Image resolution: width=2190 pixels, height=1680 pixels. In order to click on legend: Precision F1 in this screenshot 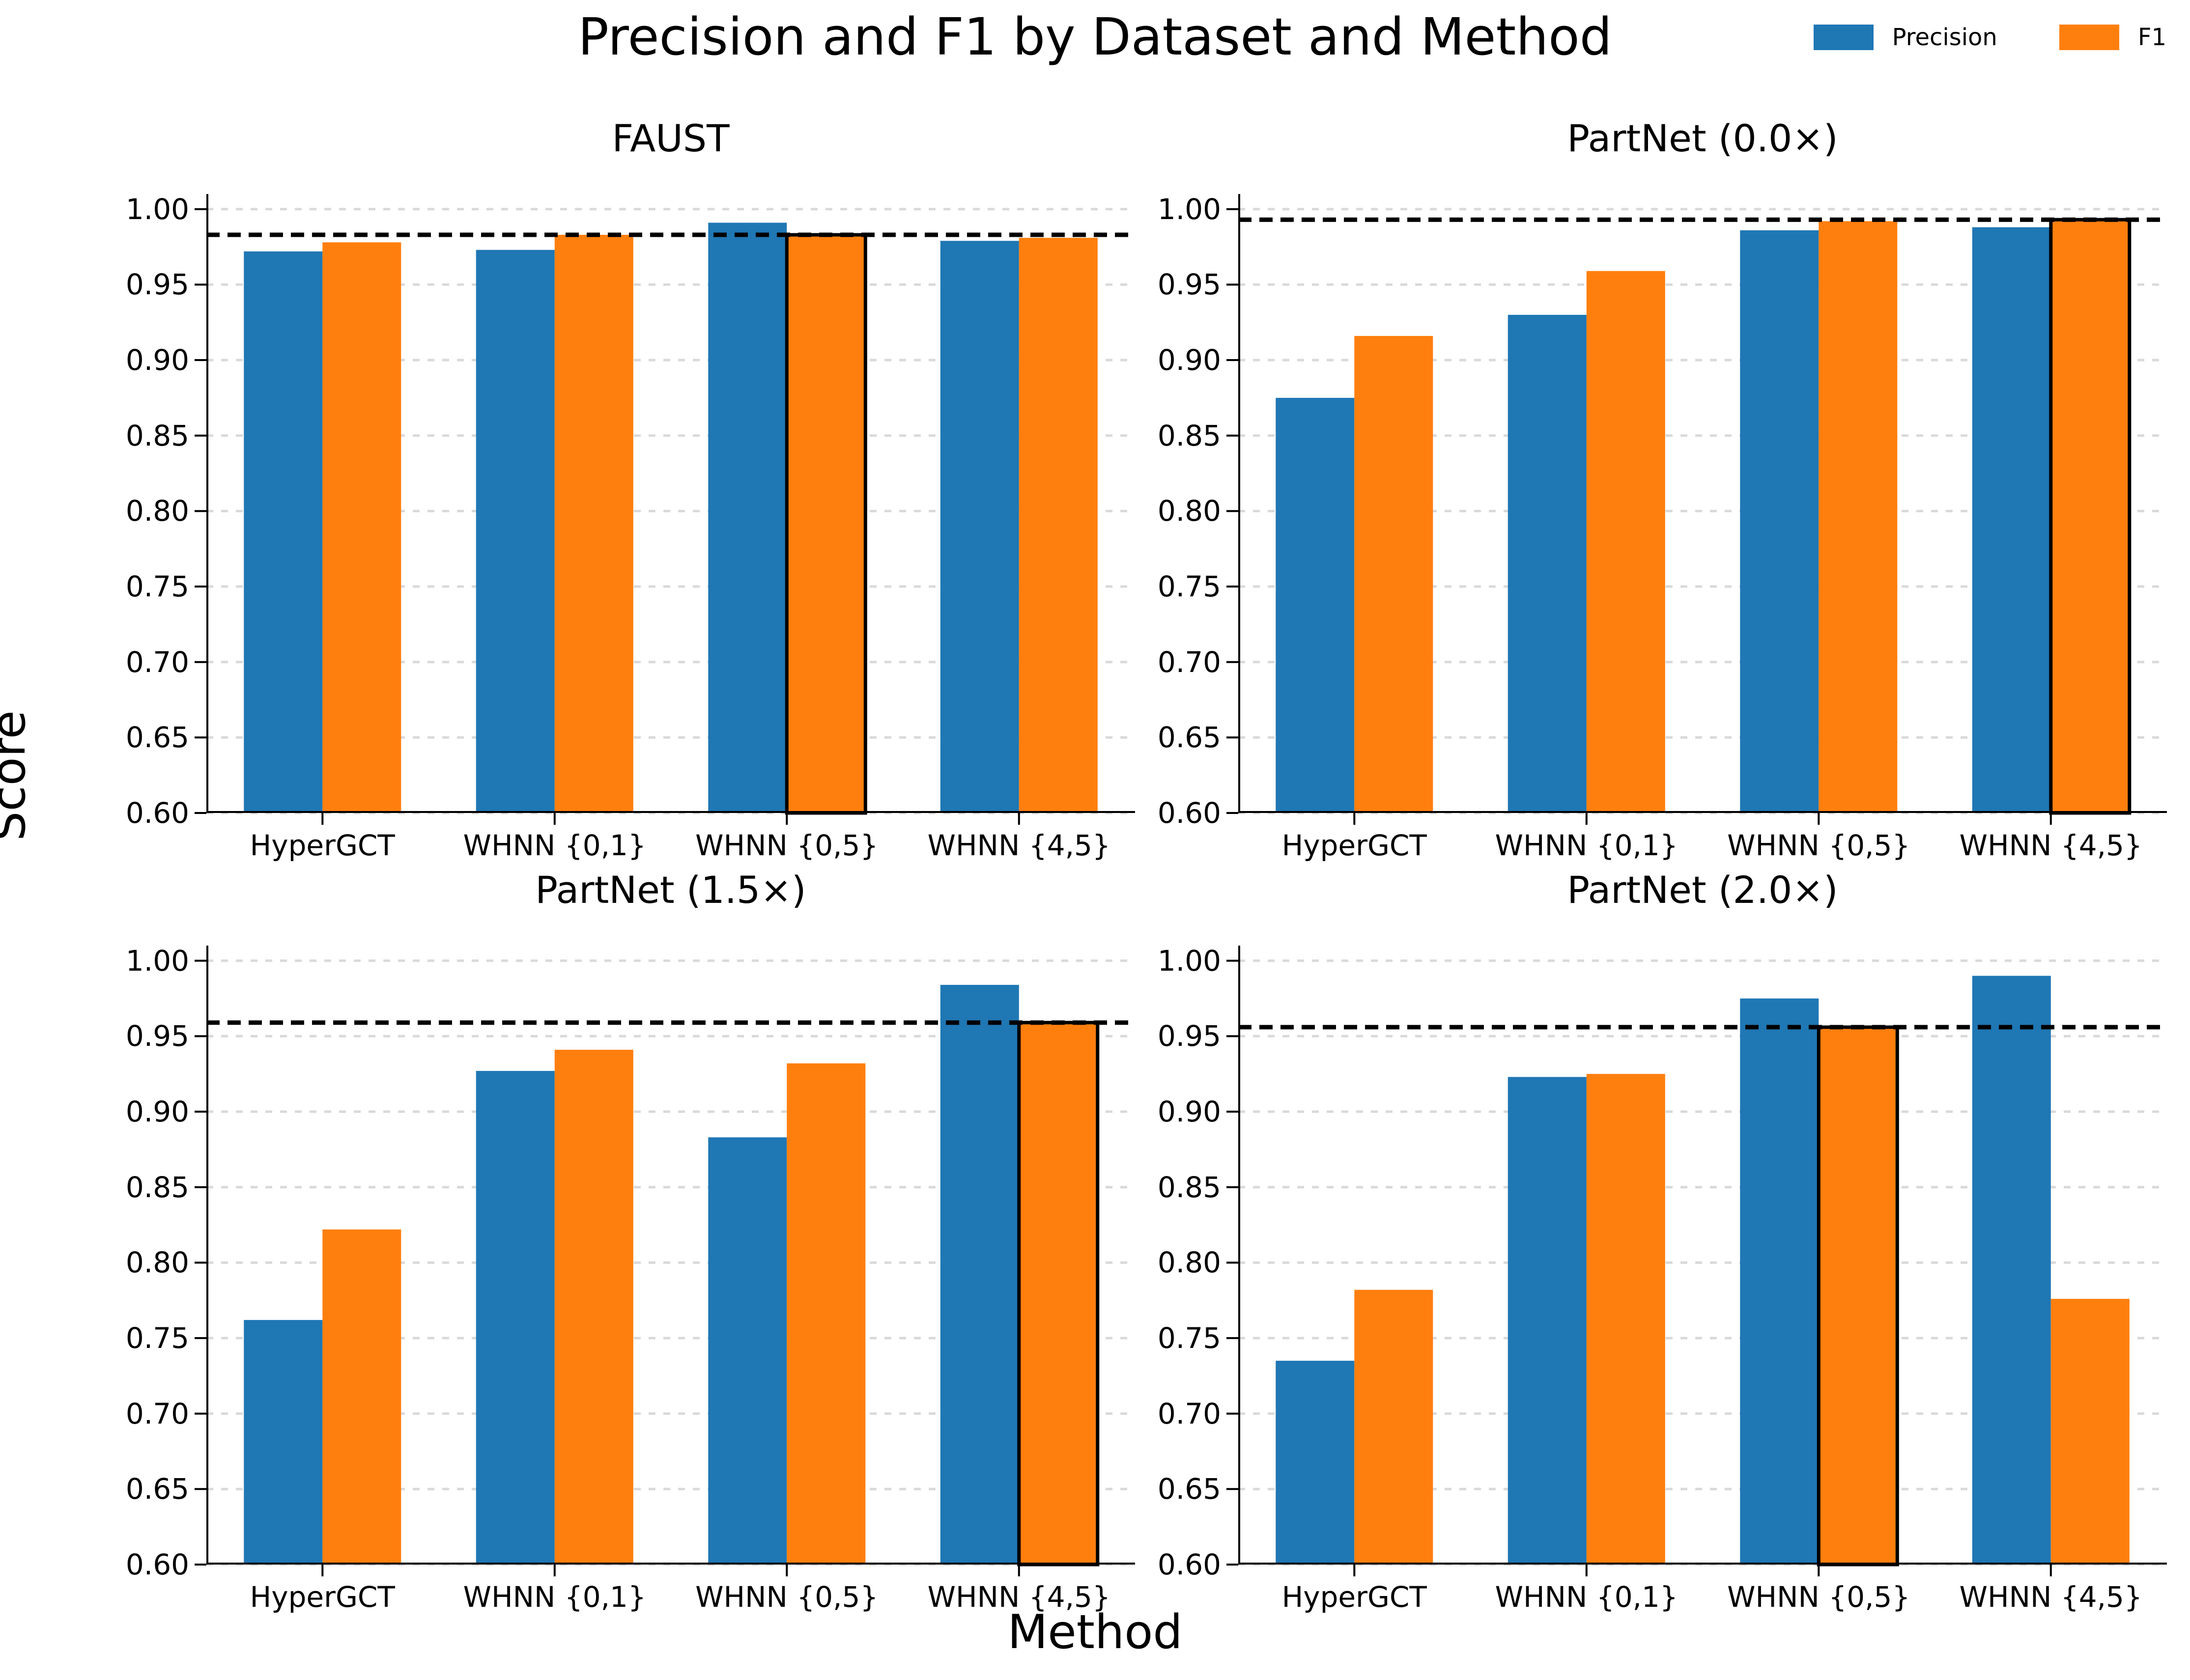, I will do `click(1989, 37)`.